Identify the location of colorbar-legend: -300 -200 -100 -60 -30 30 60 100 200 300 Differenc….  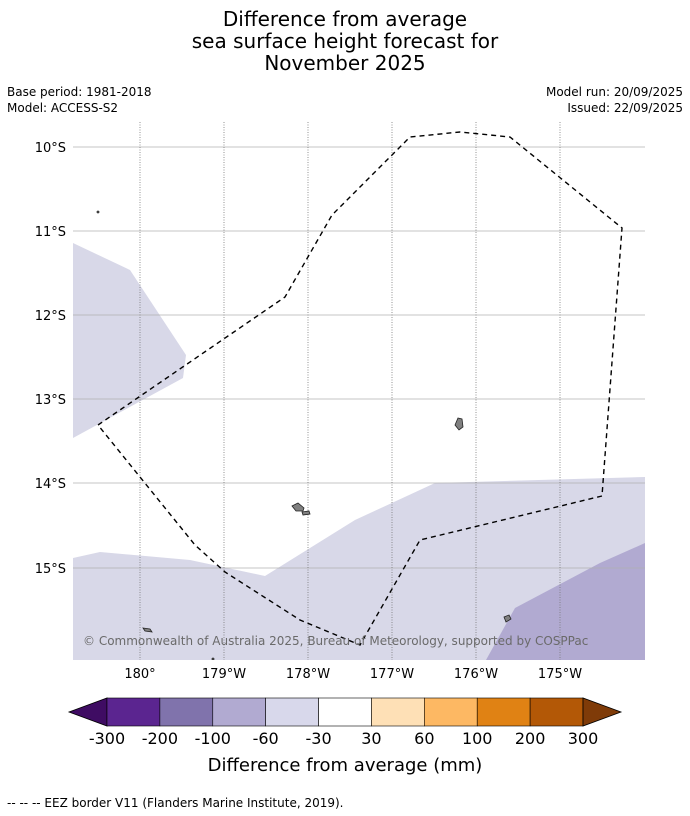
(345, 736).